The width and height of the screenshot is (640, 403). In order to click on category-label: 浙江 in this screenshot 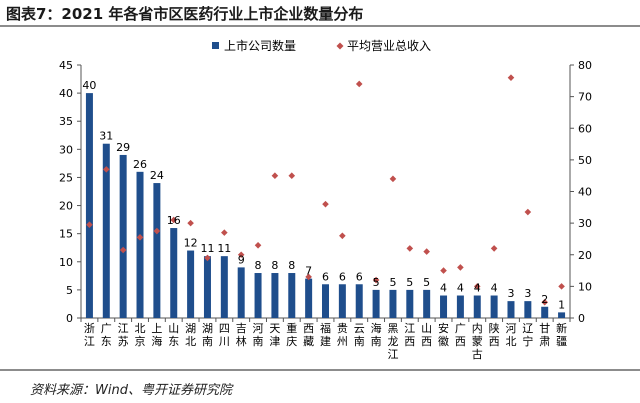, I will do `click(89, 335)`.